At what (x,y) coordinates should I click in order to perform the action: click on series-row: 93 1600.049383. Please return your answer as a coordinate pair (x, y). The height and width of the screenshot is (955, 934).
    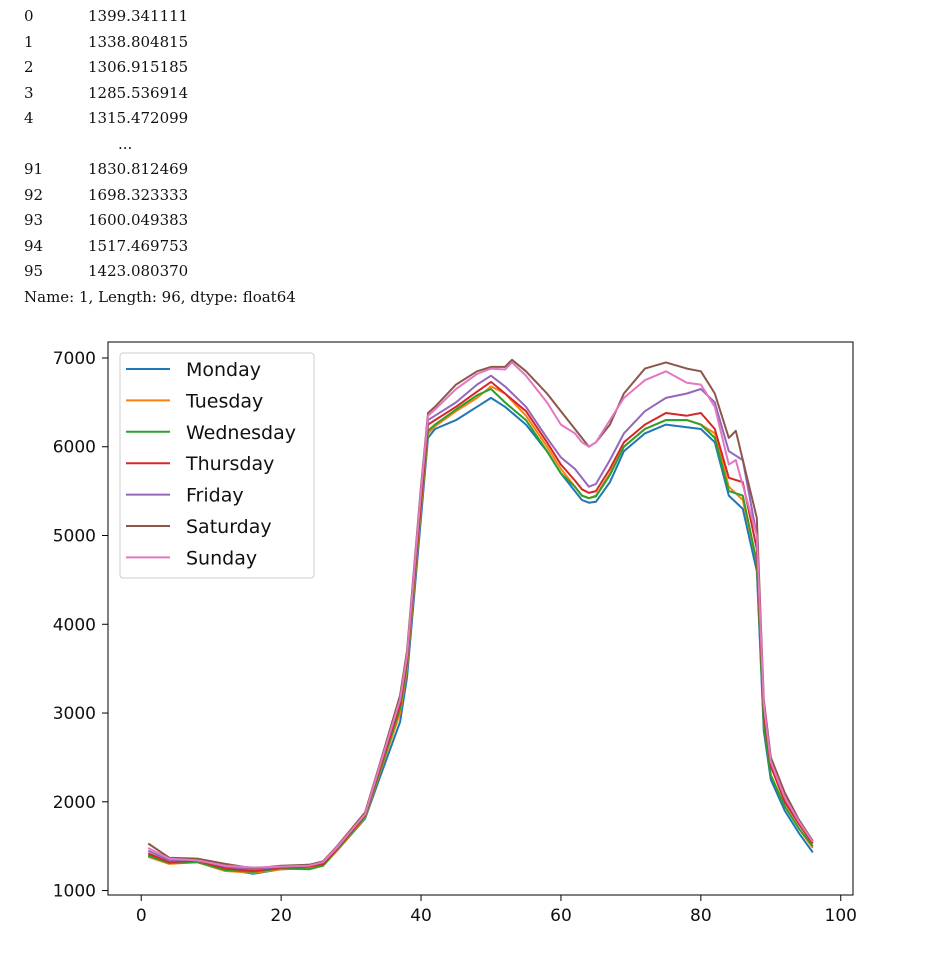
    Looking at the image, I should click on (464, 221).